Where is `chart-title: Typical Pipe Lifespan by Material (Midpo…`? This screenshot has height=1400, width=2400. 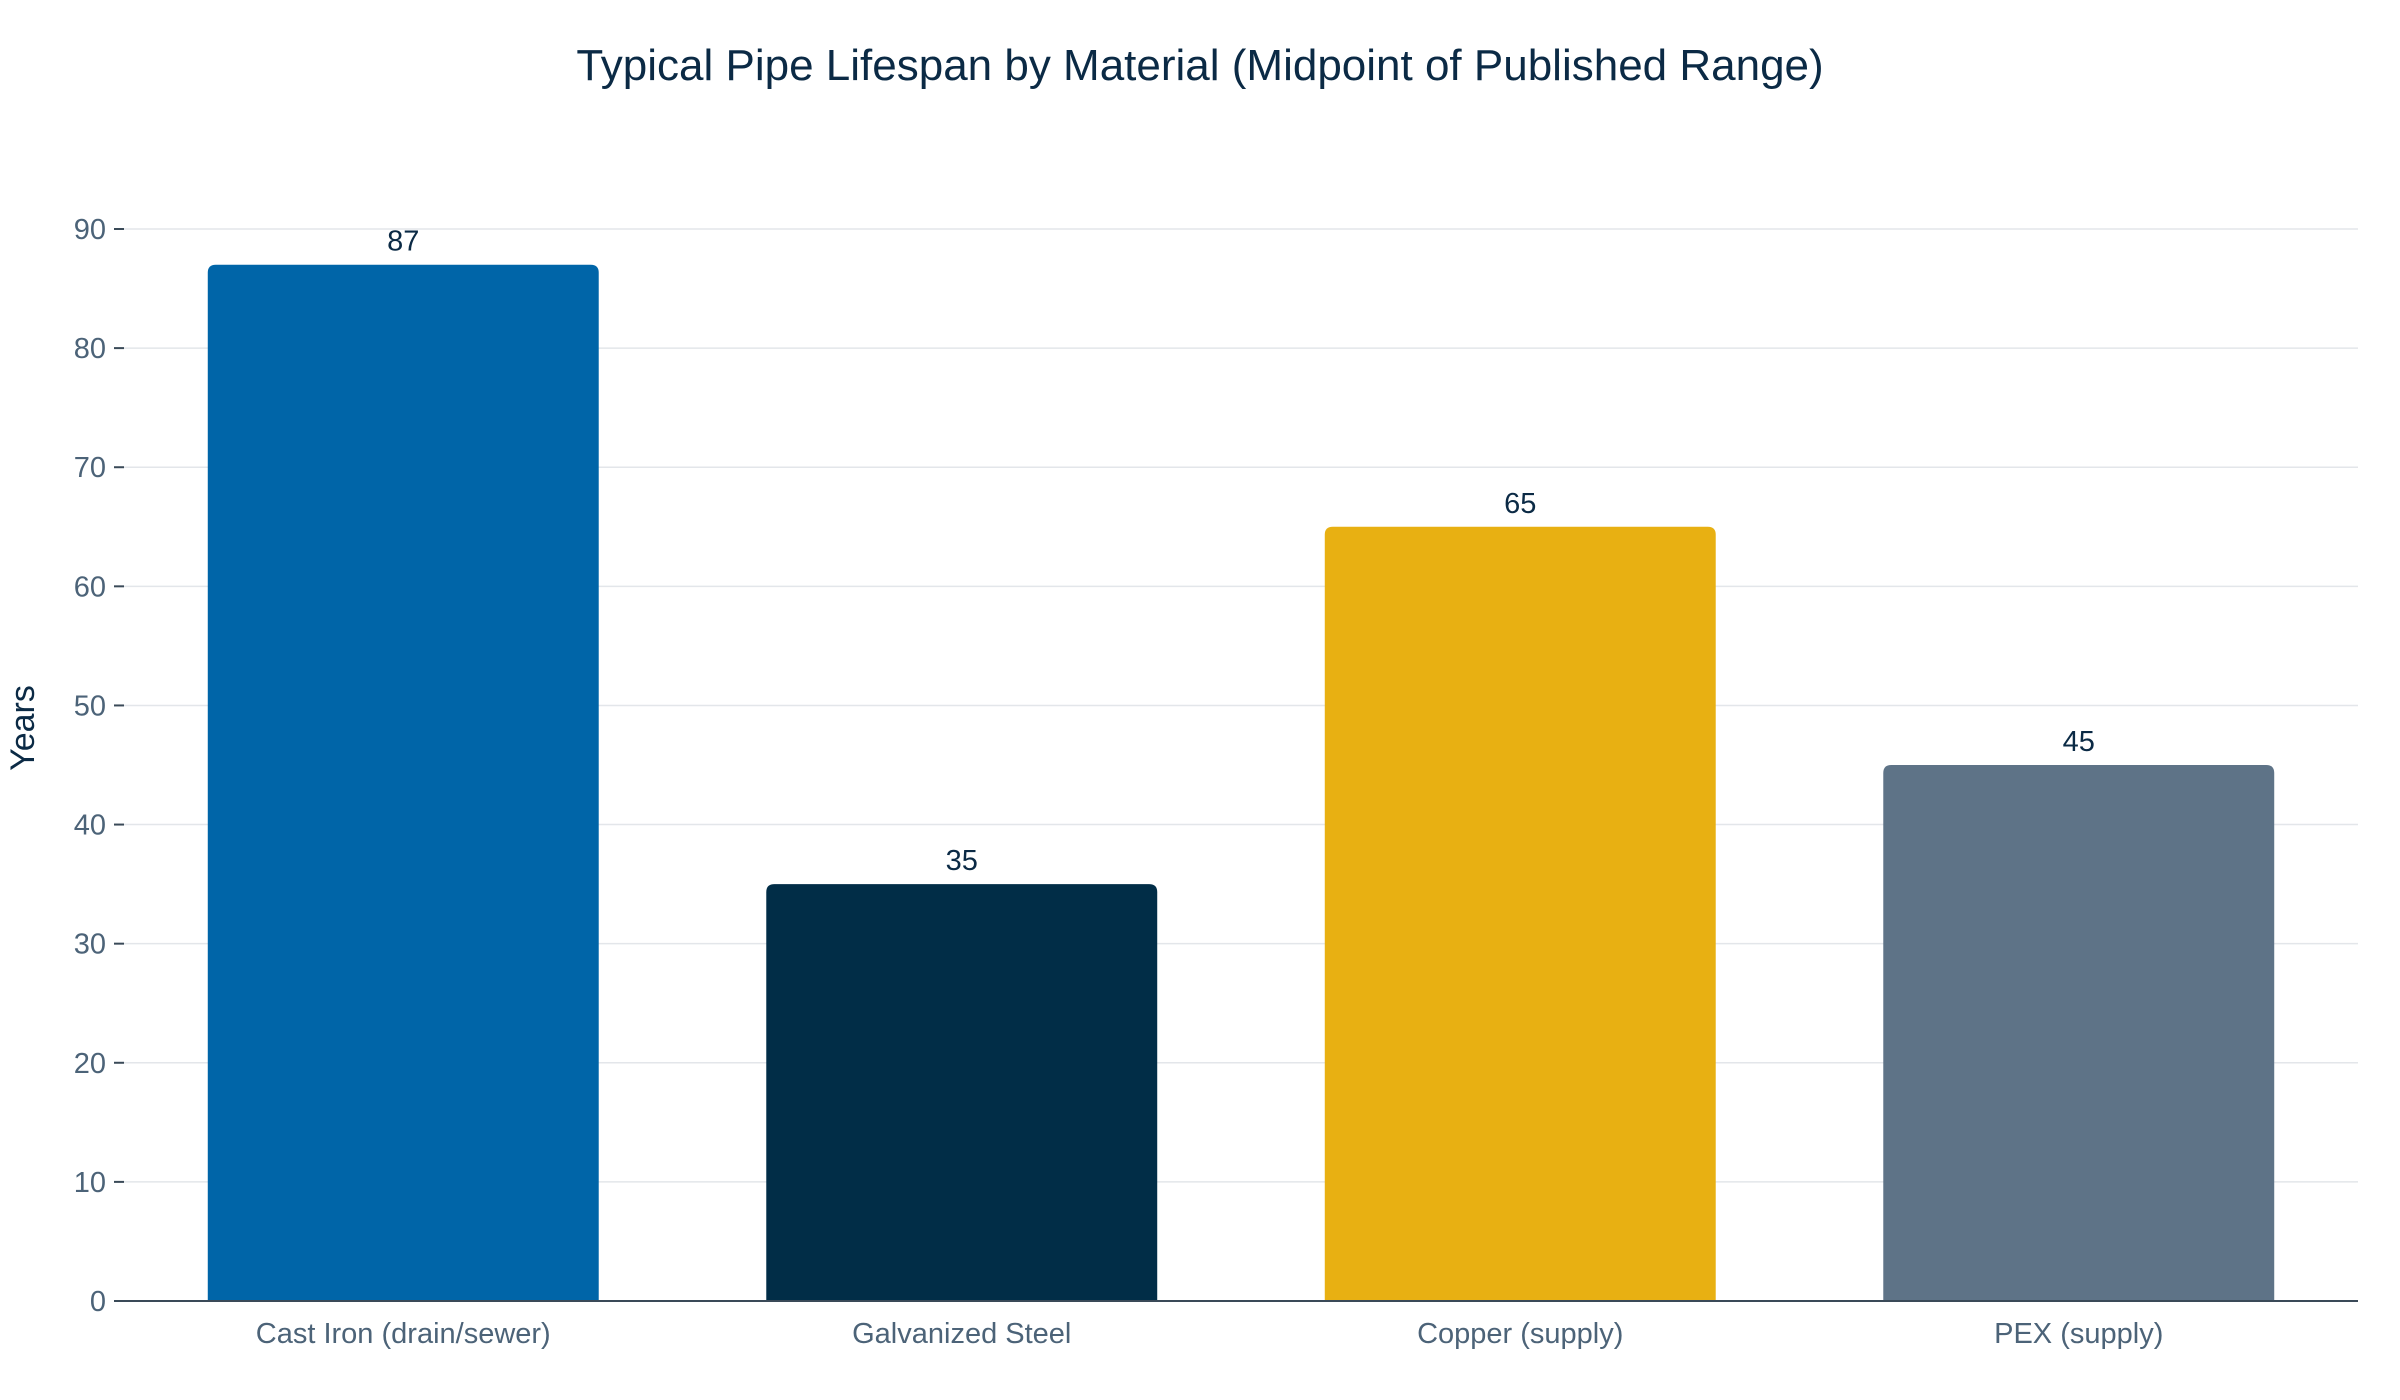 chart-title: Typical Pipe Lifespan by Material (Midpo… is located at coordinates (1199, 65).